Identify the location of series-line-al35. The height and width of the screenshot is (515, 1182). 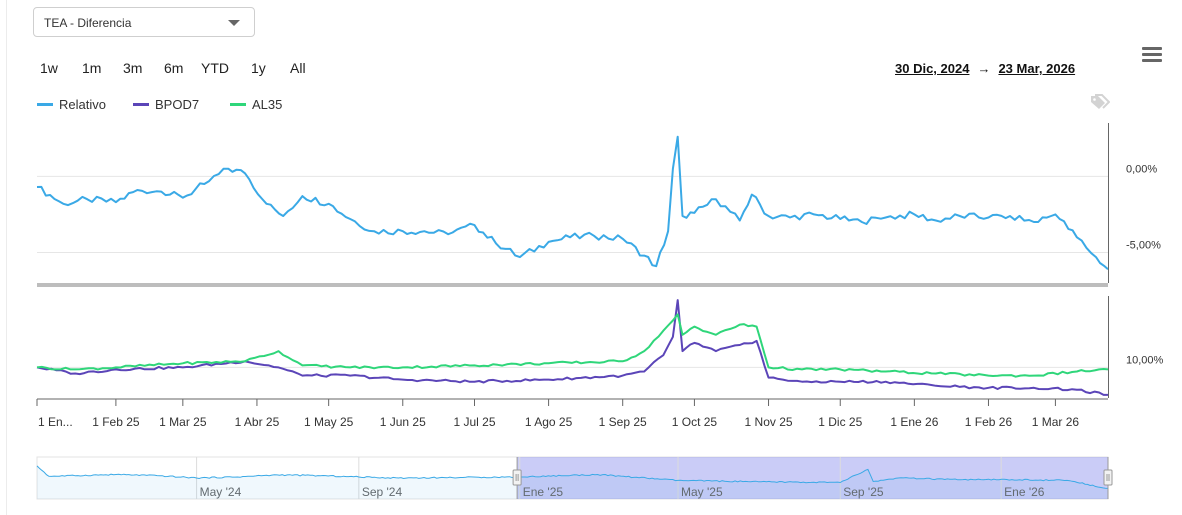
(572, 345).